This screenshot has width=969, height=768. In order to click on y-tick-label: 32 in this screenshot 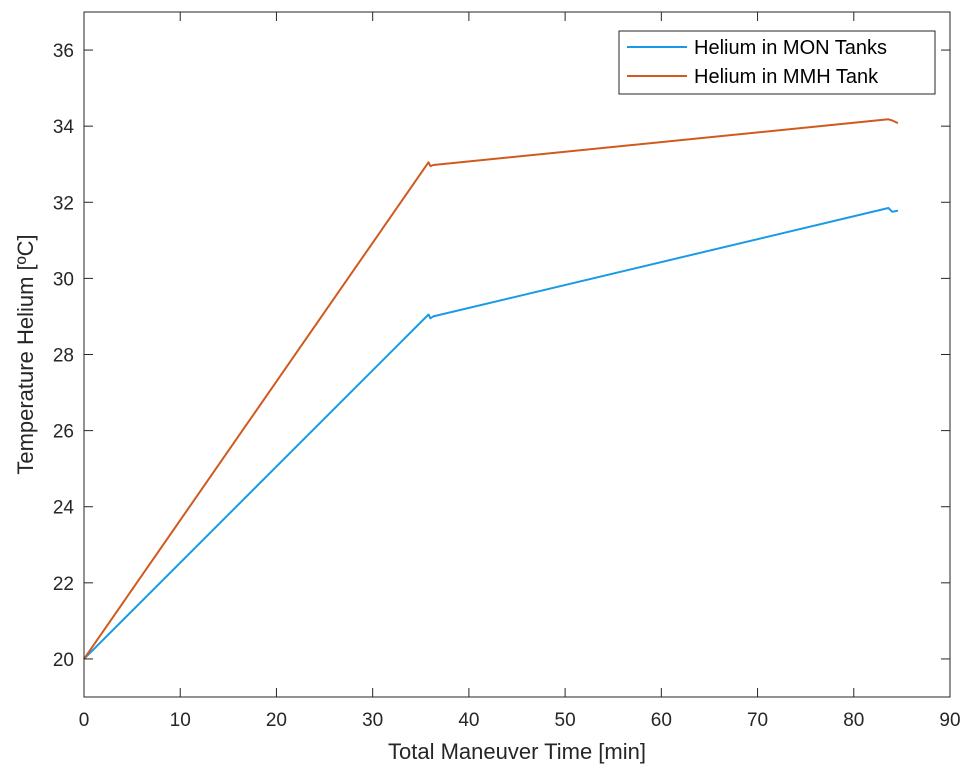, I will do `click(63, 203)`.